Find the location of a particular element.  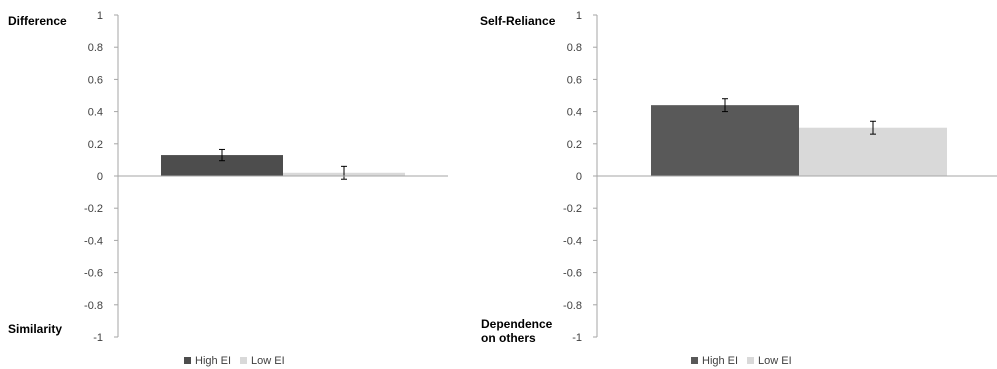

top-end-label: Difference is located at coordinates (37, 21).